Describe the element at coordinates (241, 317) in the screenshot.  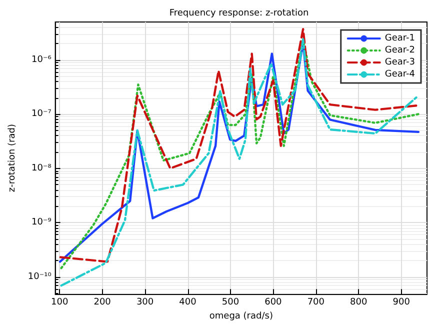
I see `x-axis-title: omega (rad/s)` at that location.